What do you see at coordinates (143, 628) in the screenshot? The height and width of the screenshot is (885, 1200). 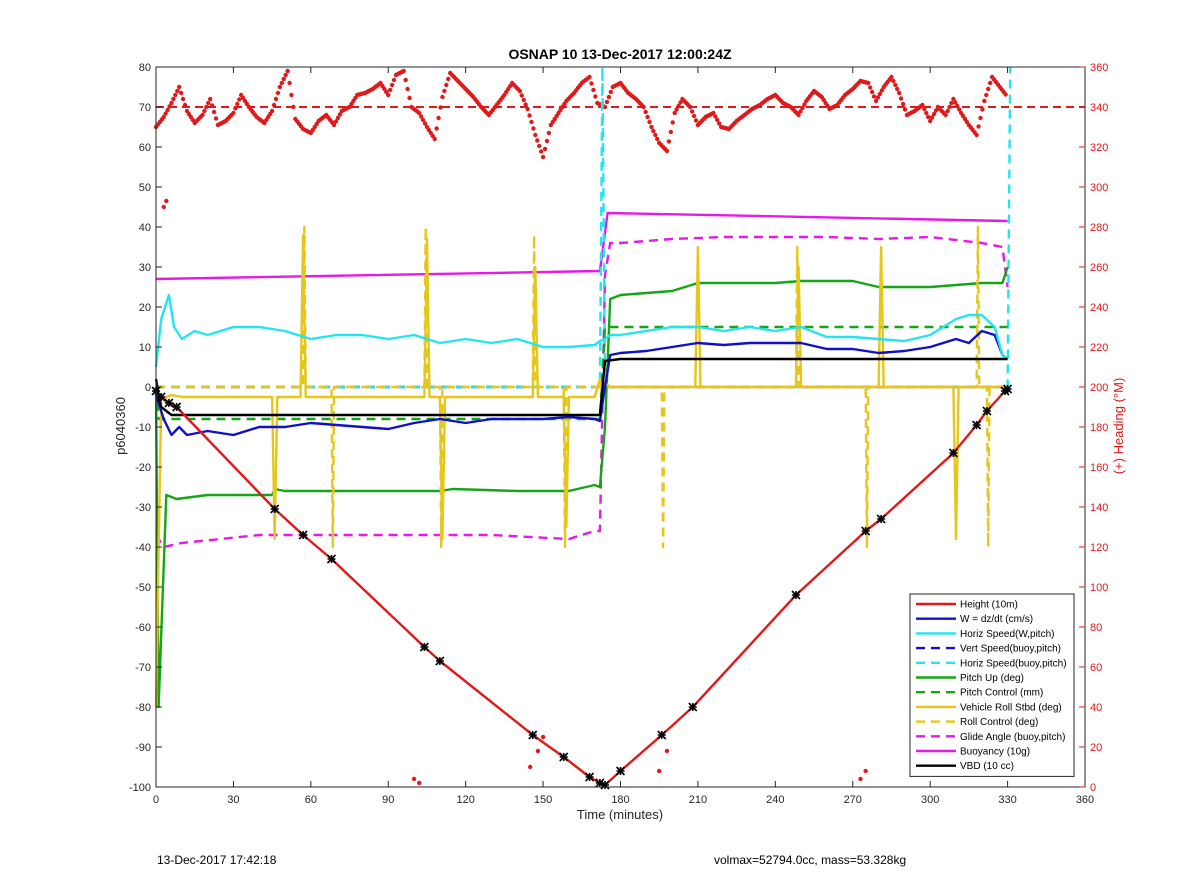 I see `y-tick-label: -60` at bounding box center [143, 628].